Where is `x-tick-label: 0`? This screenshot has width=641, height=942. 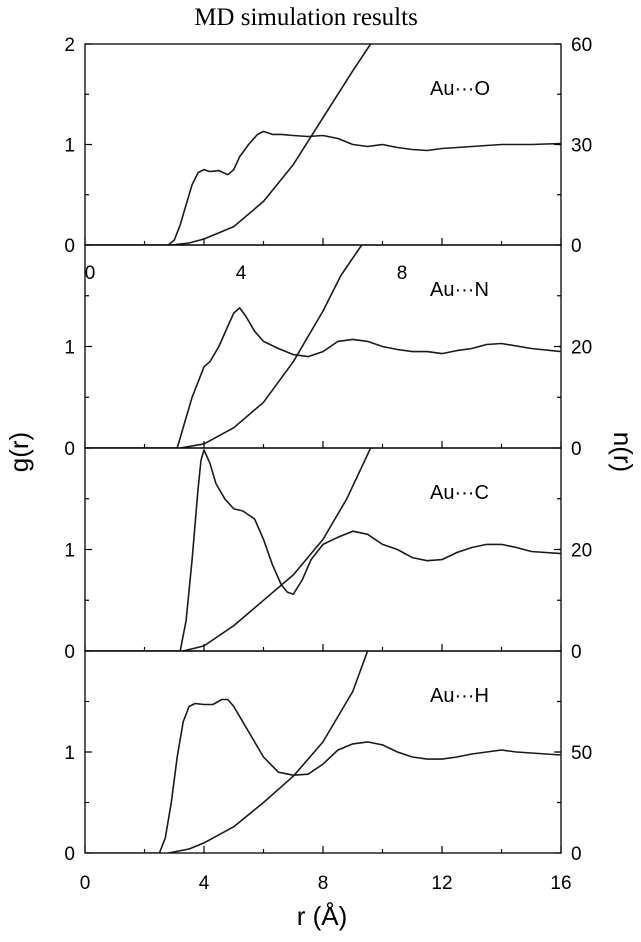 x-tick-label: 0 is located at coordinates (85, 883).